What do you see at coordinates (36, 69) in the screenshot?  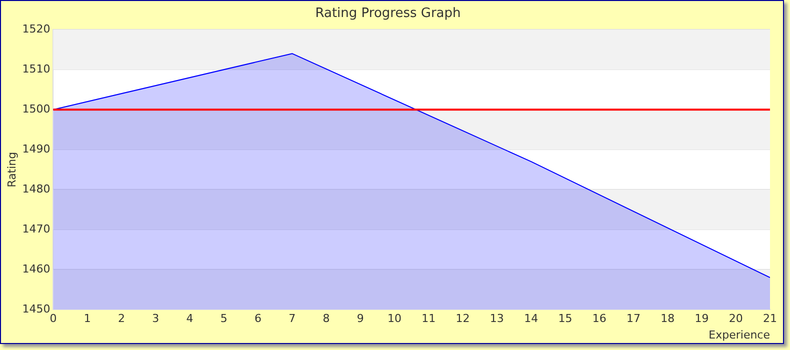 I see `y-tick-label: 1510` at bounding box center [36, 69].